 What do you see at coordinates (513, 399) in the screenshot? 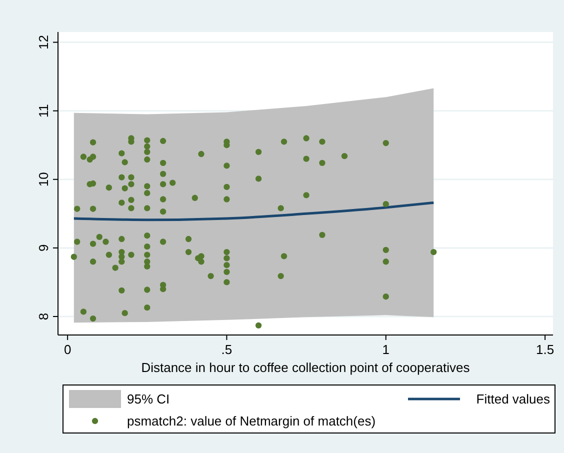
I see `legend-label: Fitted values` at bounding box center [513, 399].